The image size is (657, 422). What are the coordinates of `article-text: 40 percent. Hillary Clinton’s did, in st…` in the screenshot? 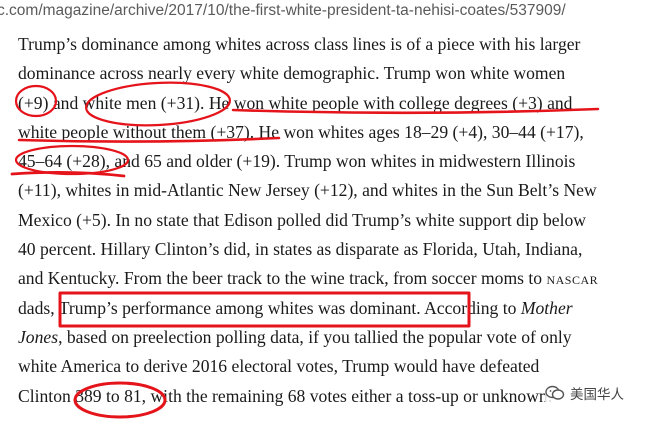 It's located at (300, 249).